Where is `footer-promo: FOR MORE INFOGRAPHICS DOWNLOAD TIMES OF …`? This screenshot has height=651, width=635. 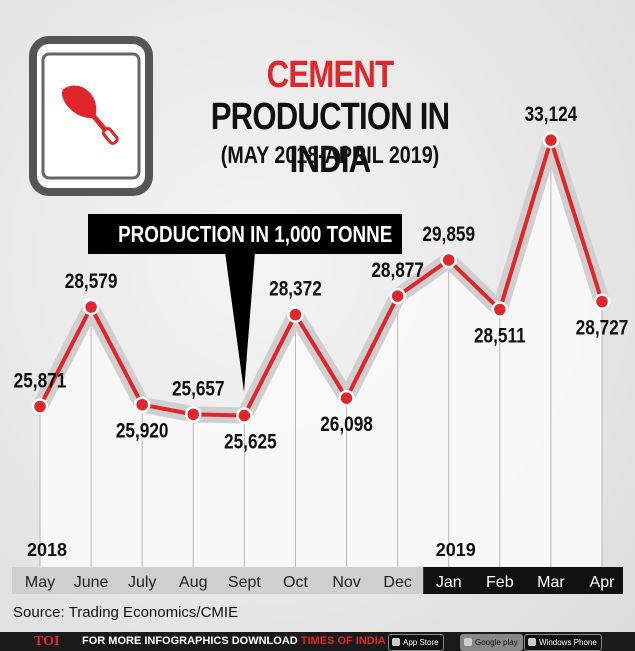 footer-promo: FOR MORE INFOGRAPHICS DOWNLOAD TIMES OF … is located at coordinates (246, 641).